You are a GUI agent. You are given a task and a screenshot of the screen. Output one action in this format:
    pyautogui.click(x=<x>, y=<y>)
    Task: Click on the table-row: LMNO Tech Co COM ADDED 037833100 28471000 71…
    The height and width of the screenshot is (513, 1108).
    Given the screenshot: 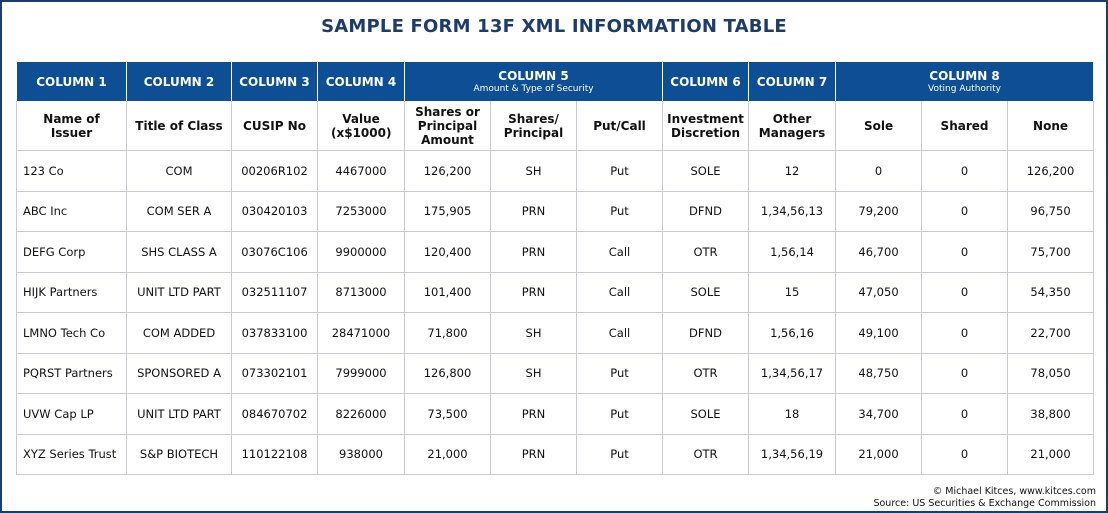 What is the action you would take?
    pyautogui.click(x=555, y=333)
    